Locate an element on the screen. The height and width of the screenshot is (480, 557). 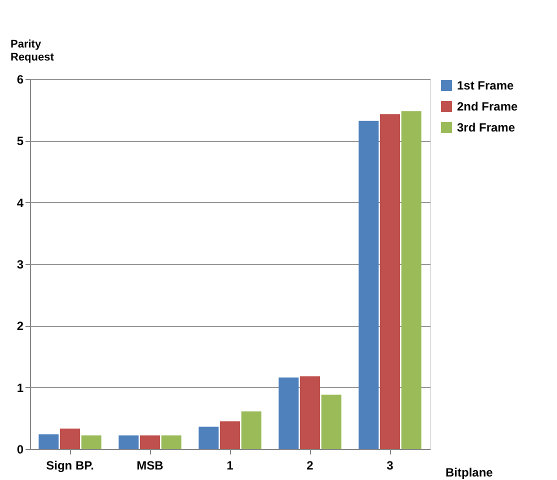
y-tick-label: 4 is located at coordinates (20, 203).